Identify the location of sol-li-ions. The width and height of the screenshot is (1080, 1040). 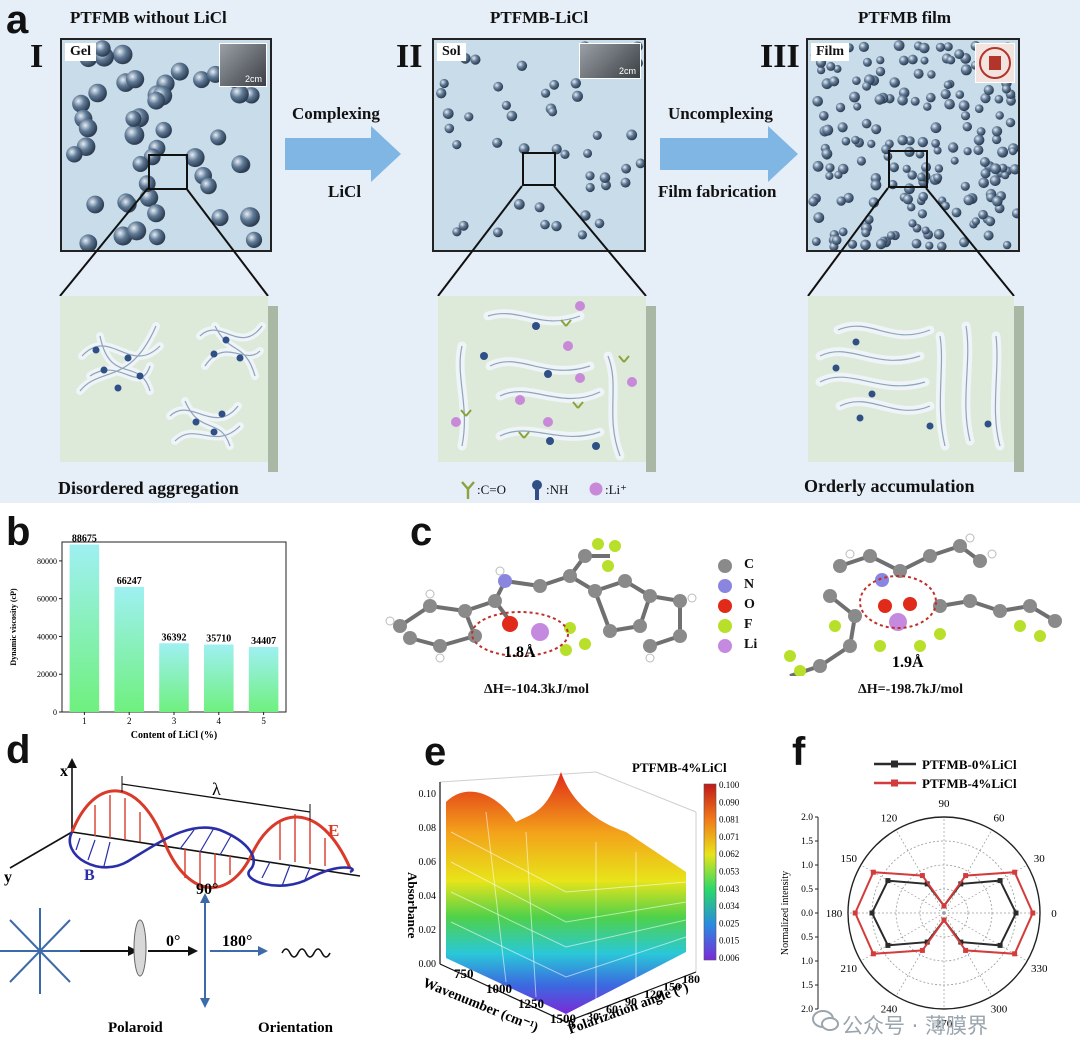
(544, 364).